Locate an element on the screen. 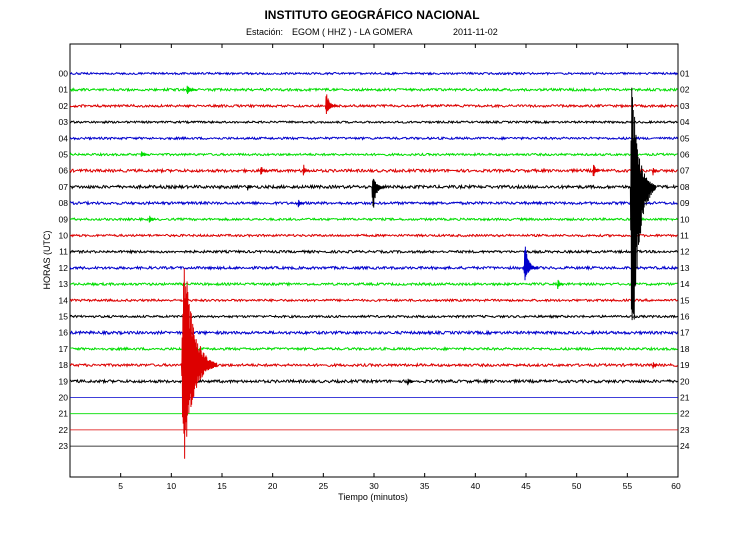 The width and height of the screenshot is (732, 548). x-tick-label: 25 is located at coordinates (324, 486).